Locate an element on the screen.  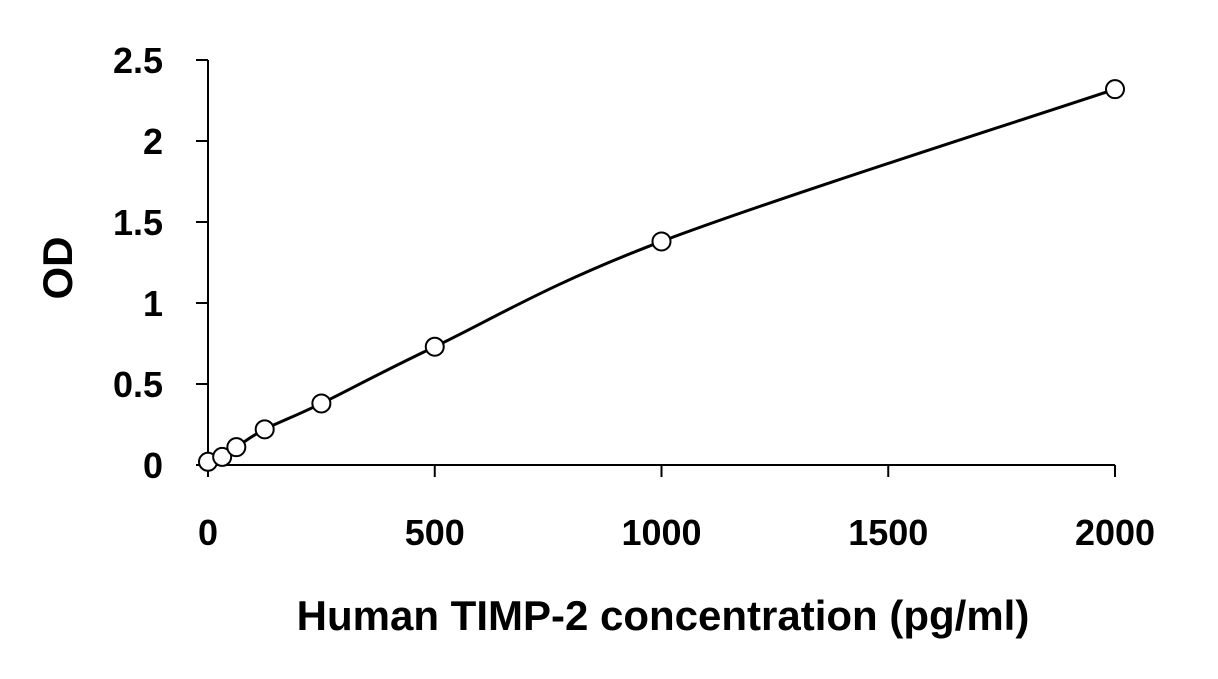
y-tick-label: 1 is located at coordinates (153, 303).